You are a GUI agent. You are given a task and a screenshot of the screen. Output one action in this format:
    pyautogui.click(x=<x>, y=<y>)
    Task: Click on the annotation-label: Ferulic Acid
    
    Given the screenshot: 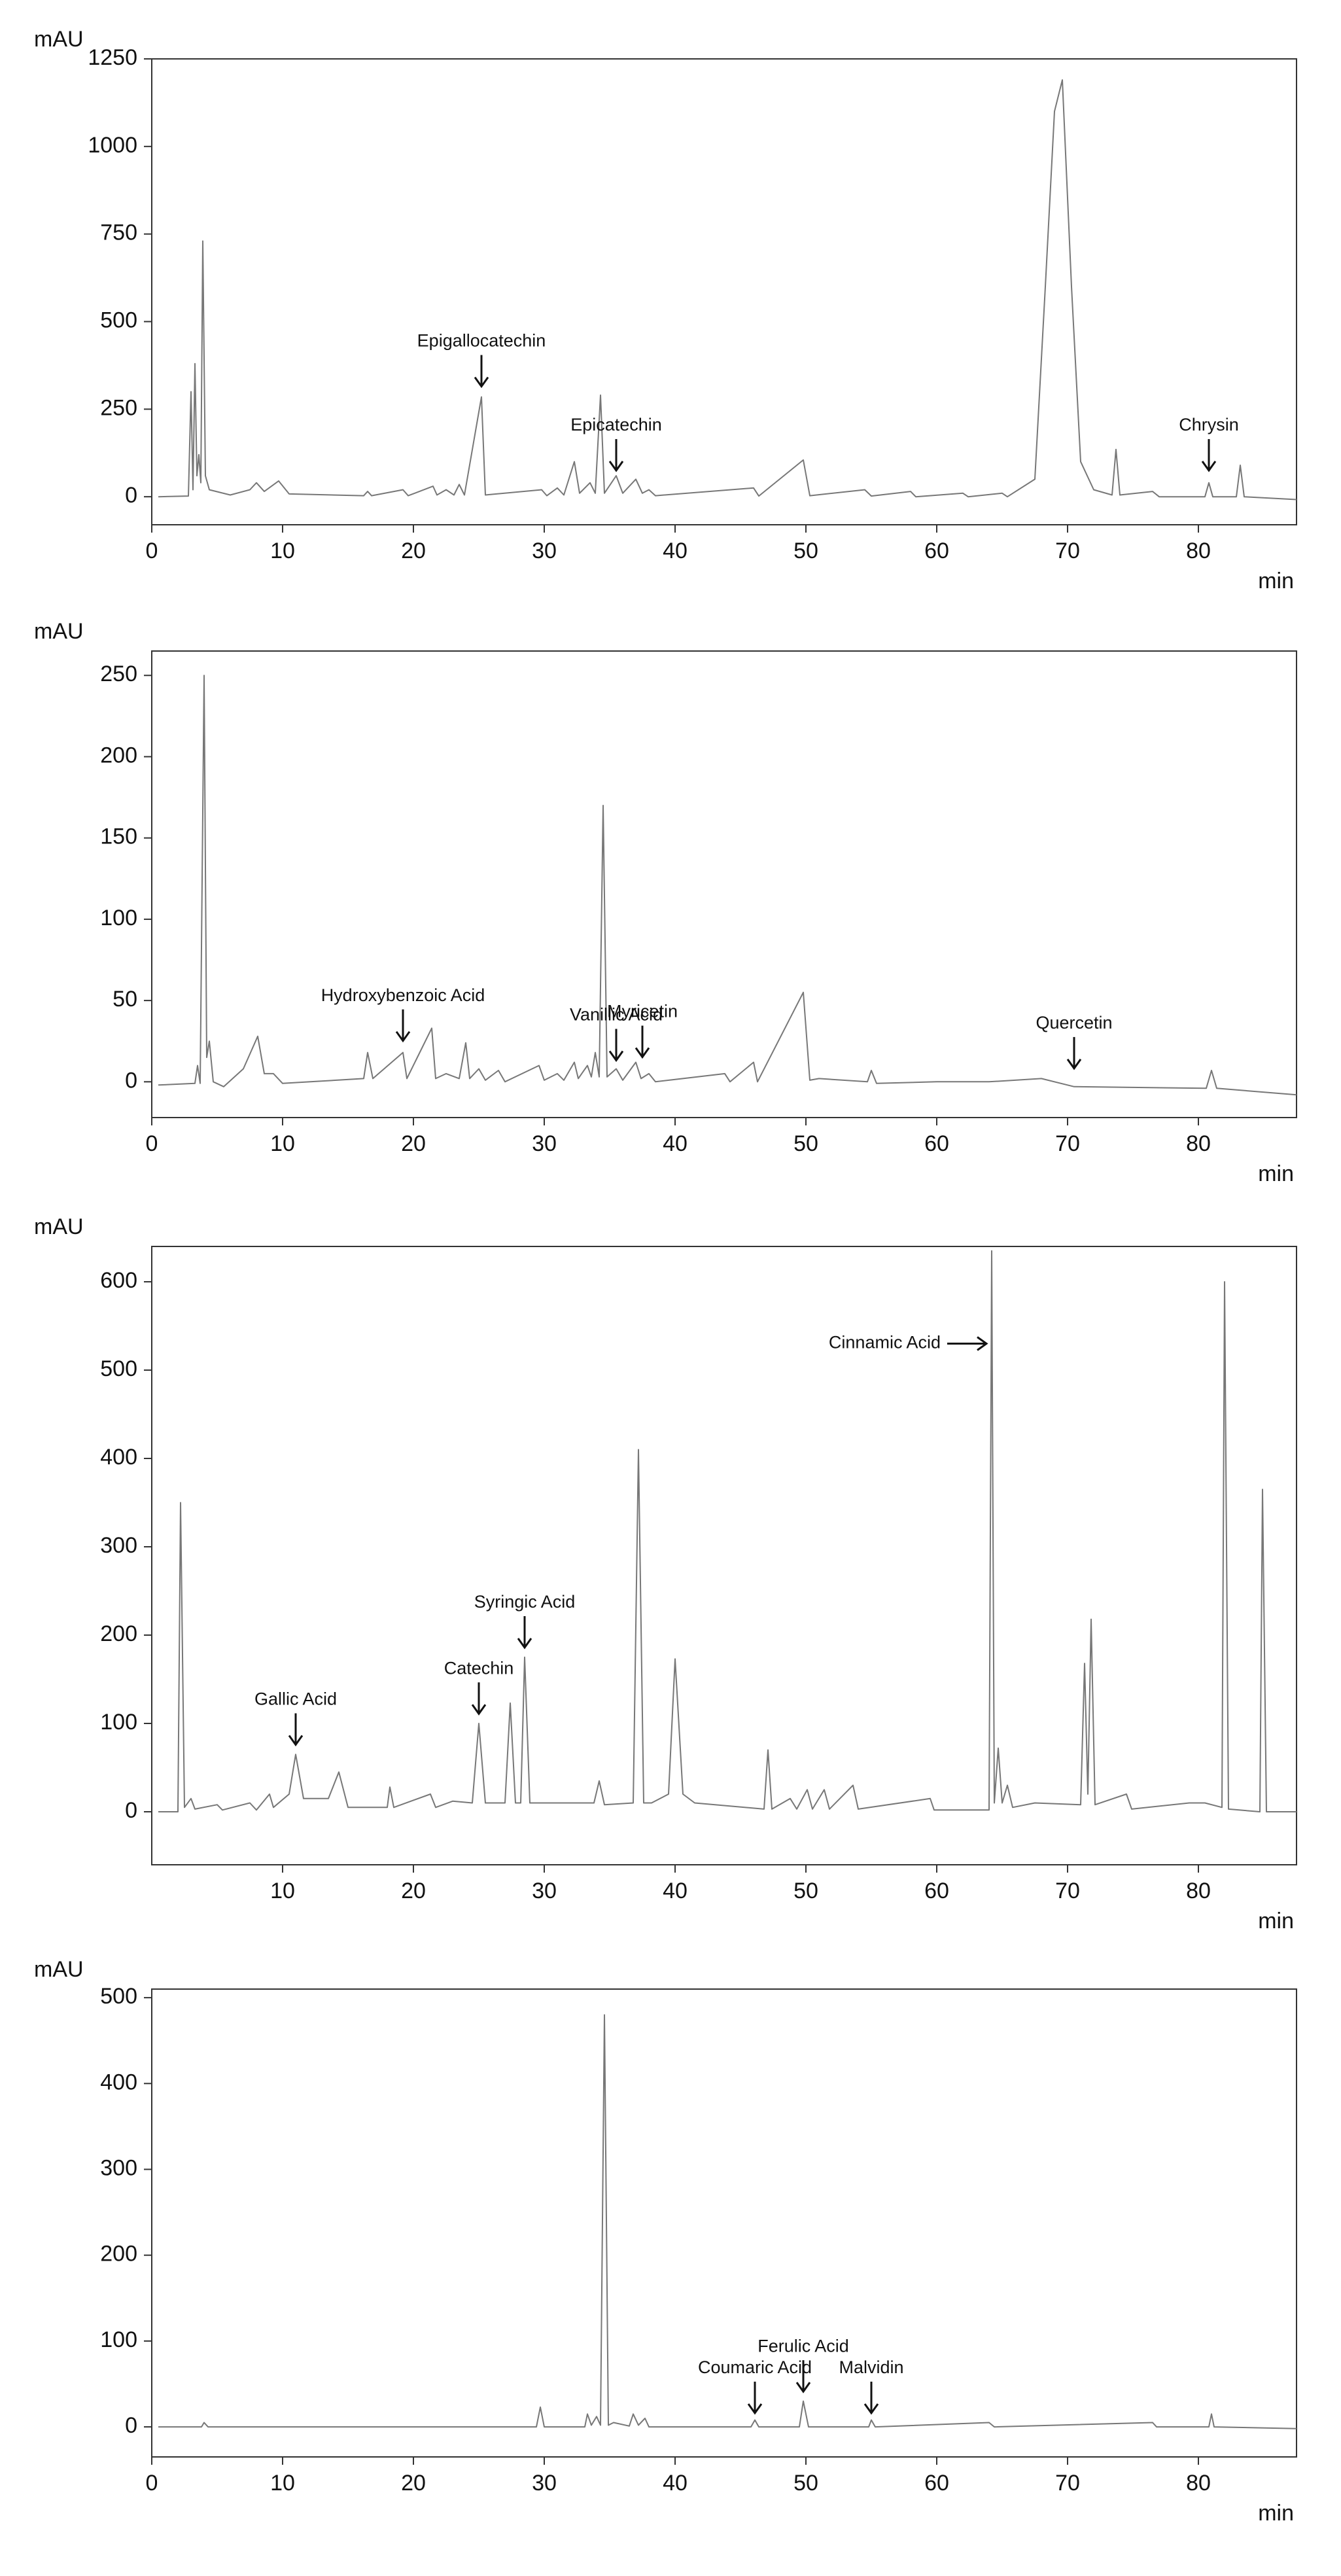 What is the action you would take?
    pyautogui.click(x=803, y=2345)
    